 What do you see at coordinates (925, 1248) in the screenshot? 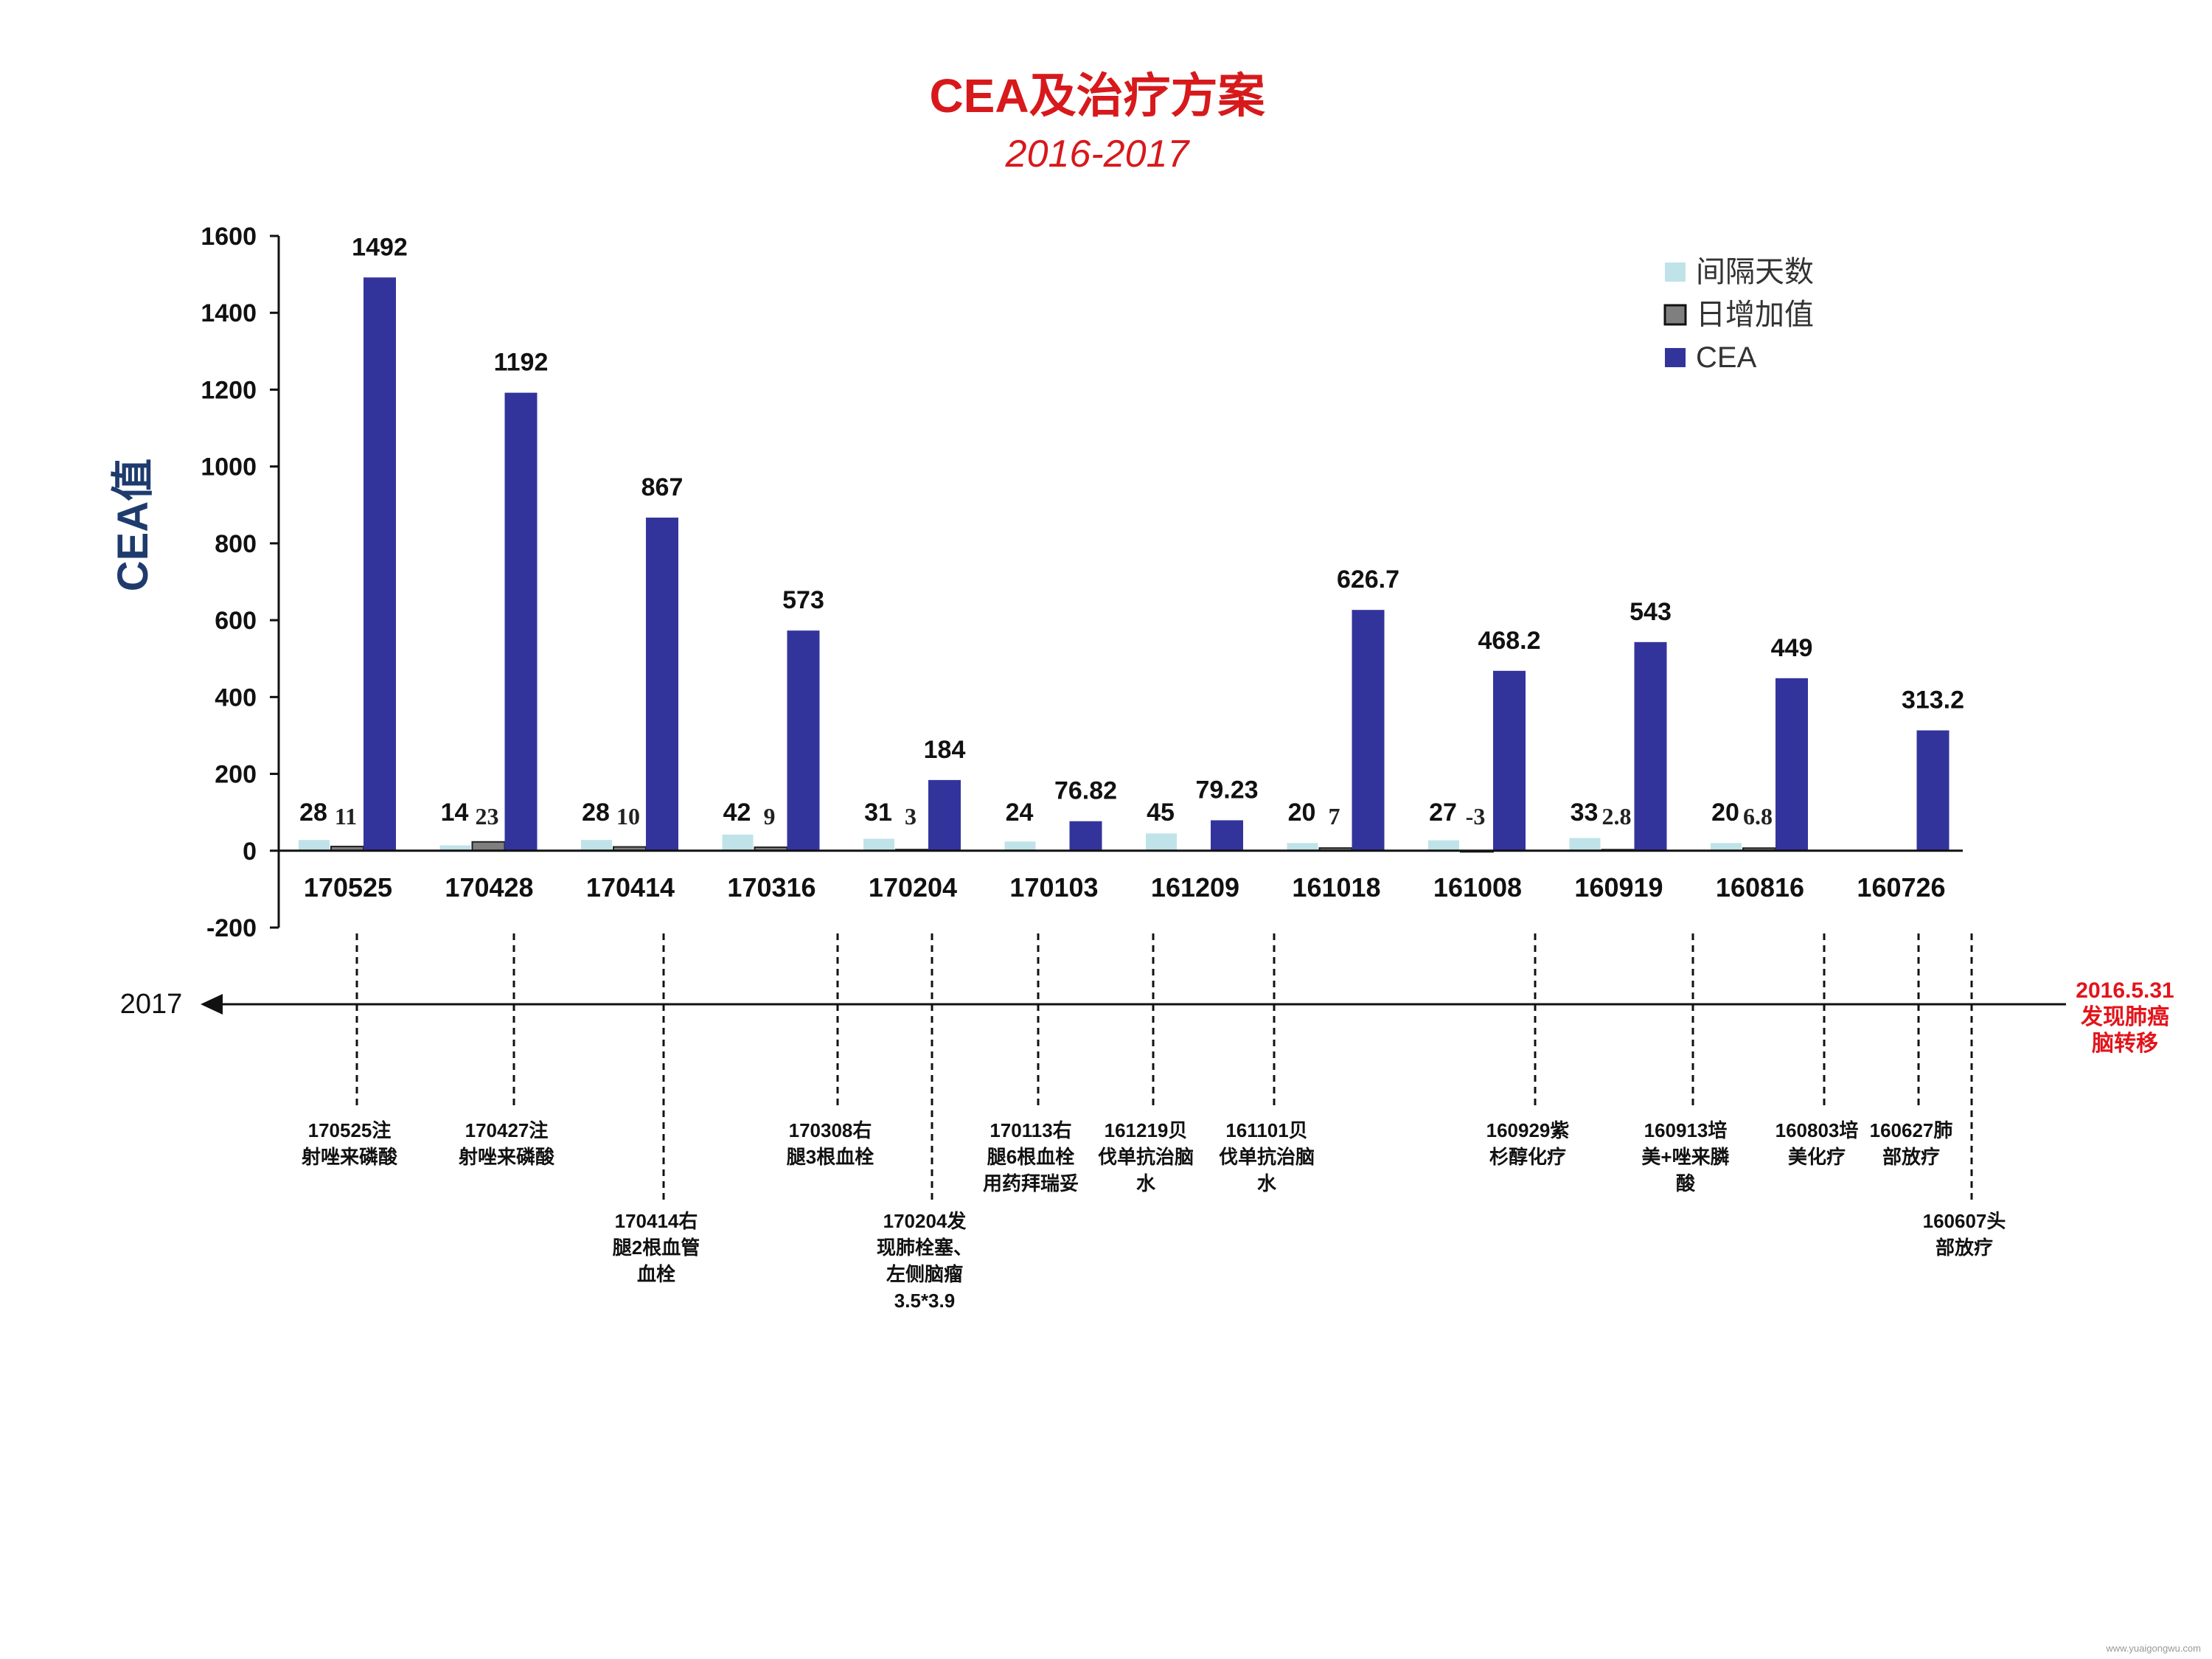
I see `event-label: 现肺栓塞、` at bounding box center [925, 1248].